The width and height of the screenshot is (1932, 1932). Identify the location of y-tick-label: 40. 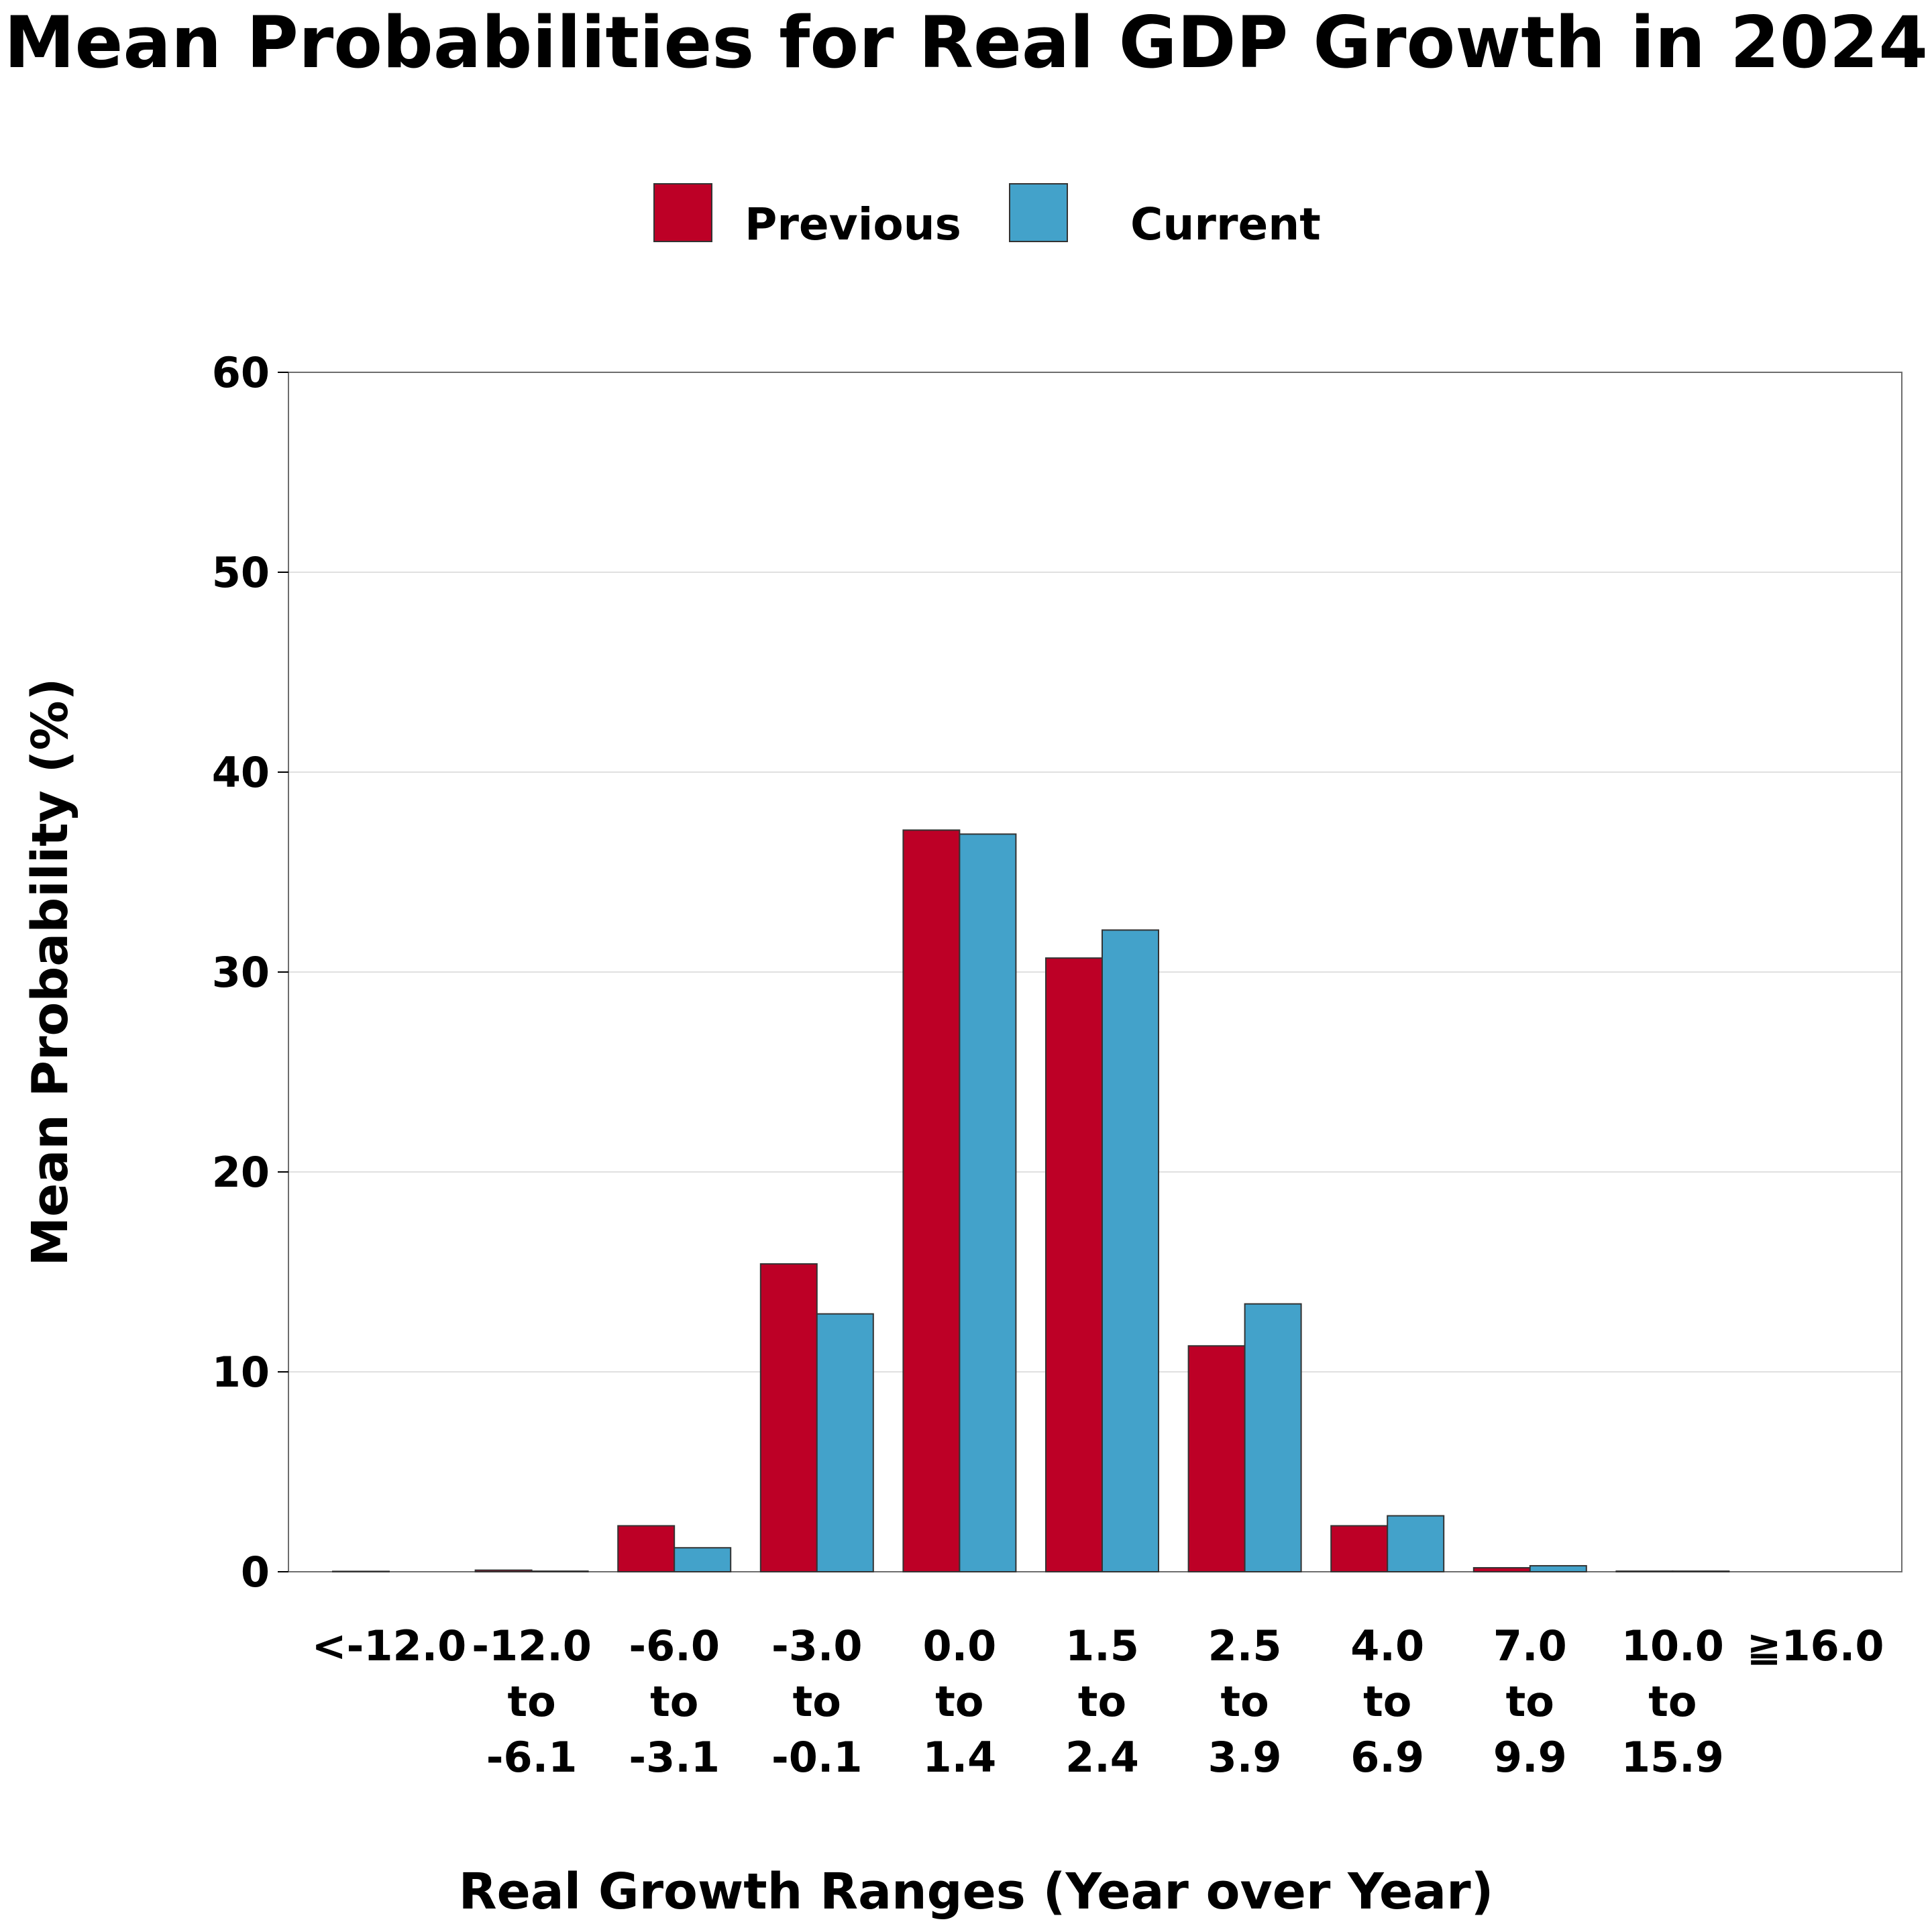
(241, 772).